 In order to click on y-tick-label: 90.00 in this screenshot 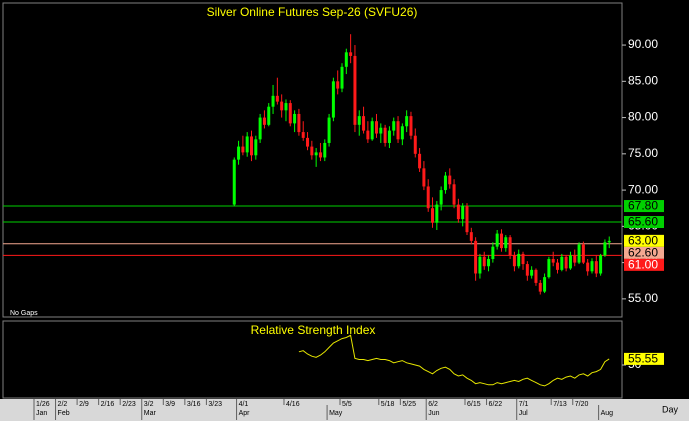, I will do `click(643, 44)`.